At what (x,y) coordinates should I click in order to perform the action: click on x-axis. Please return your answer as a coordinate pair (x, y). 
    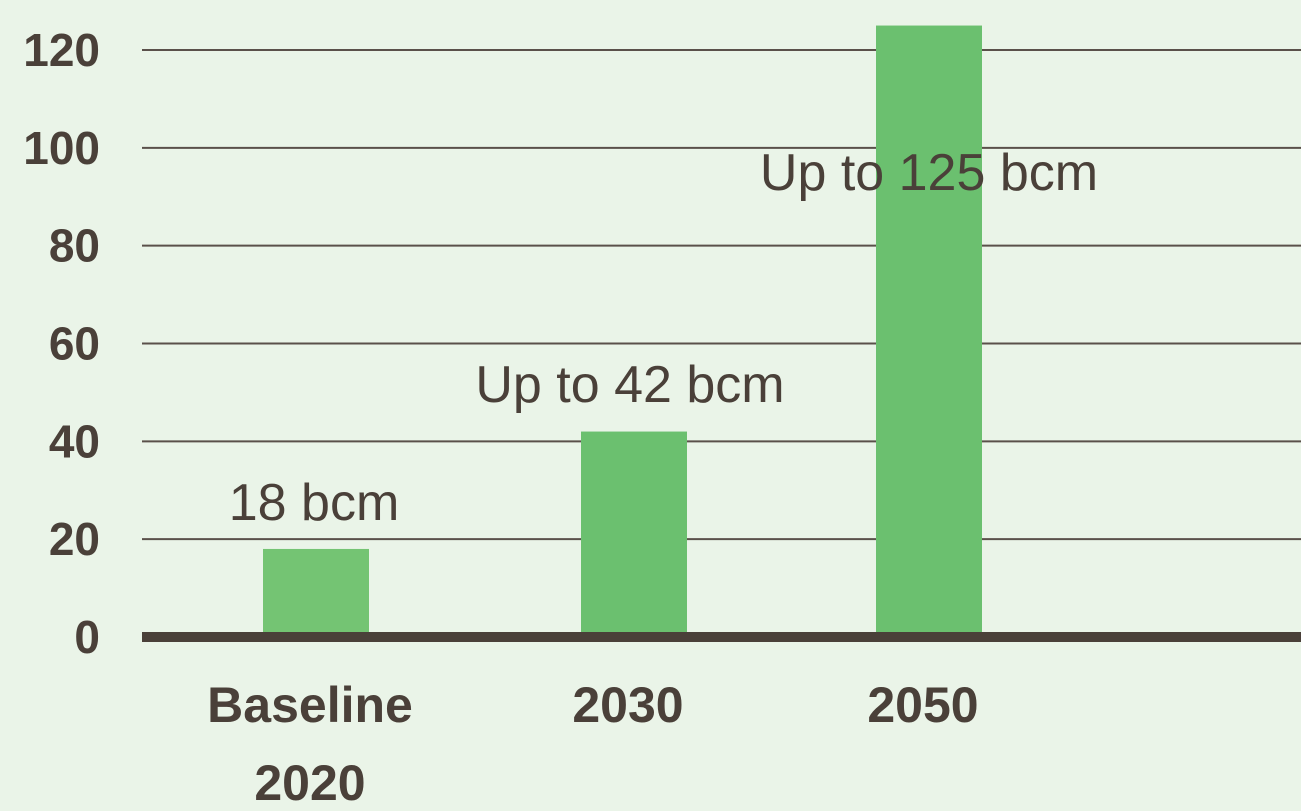
    Looking at the image, I should click on (721, 637).